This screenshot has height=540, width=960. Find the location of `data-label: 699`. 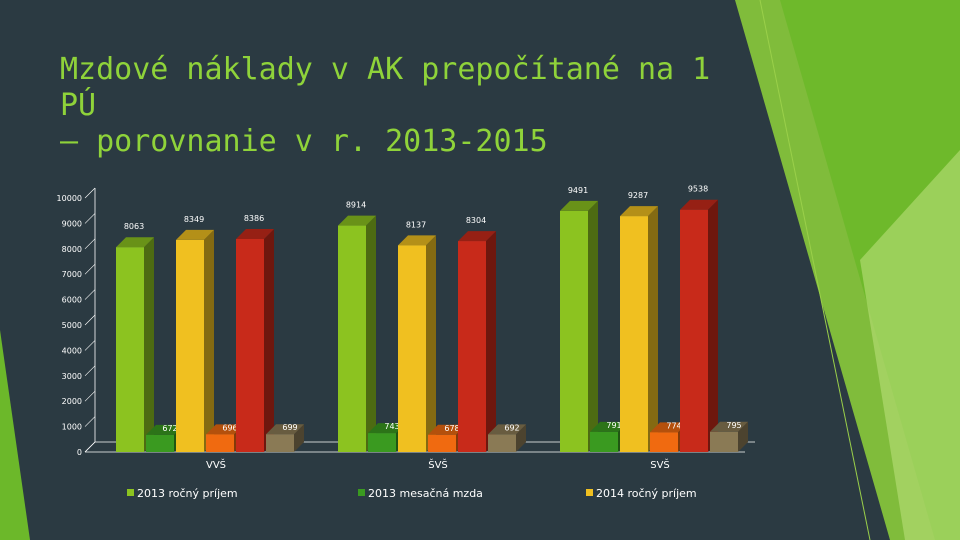

data-label: 699 is located at coordinates (289, 427).